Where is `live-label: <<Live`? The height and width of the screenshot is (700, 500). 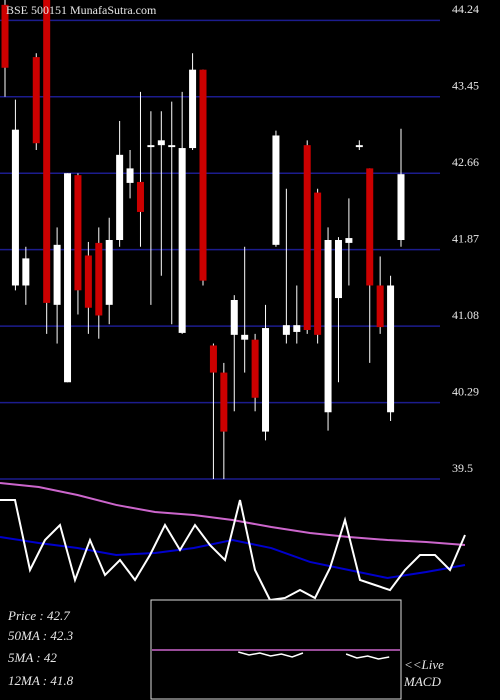 live-label: <<Live is located at coordinates (424, 664).